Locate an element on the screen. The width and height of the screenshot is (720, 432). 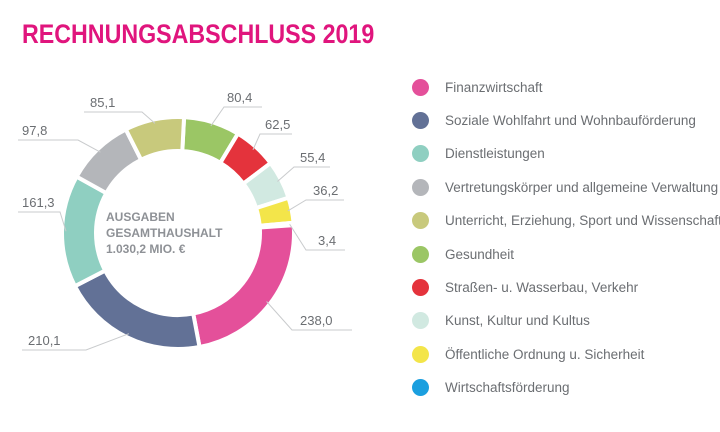
value-label-5: 85,1 is located at coordinates (102, 102).